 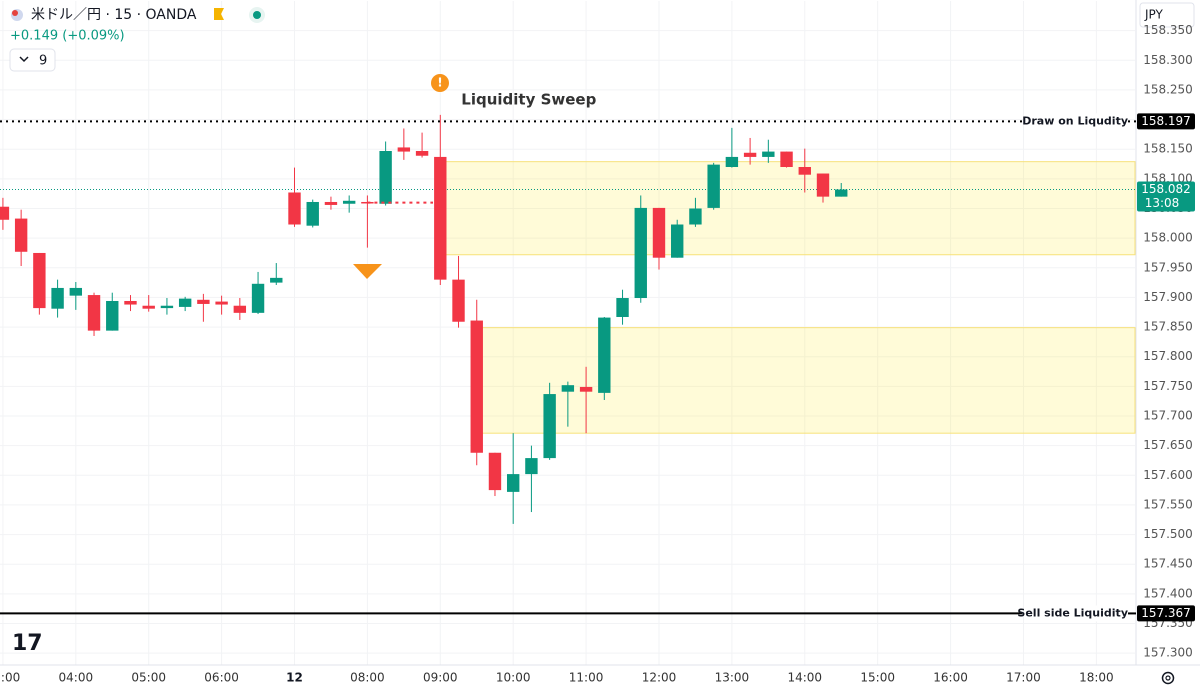 What do you see at coordinates (1168, 327) in the screenshot?
I see `y-tick-label: 157.850` at bounding box center [1168, 327].